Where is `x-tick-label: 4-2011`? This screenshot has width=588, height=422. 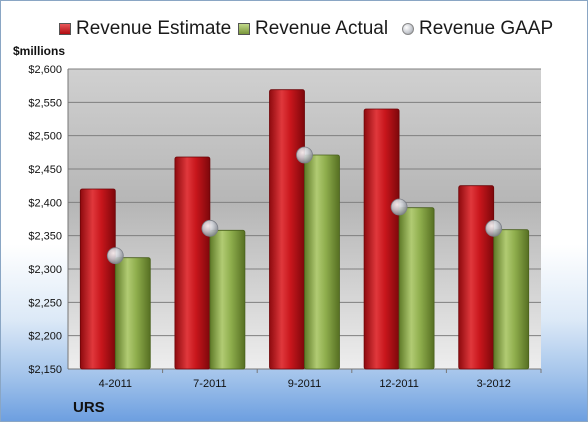 x-tick-label: 4-2011 is located at coordinates (115, 384).